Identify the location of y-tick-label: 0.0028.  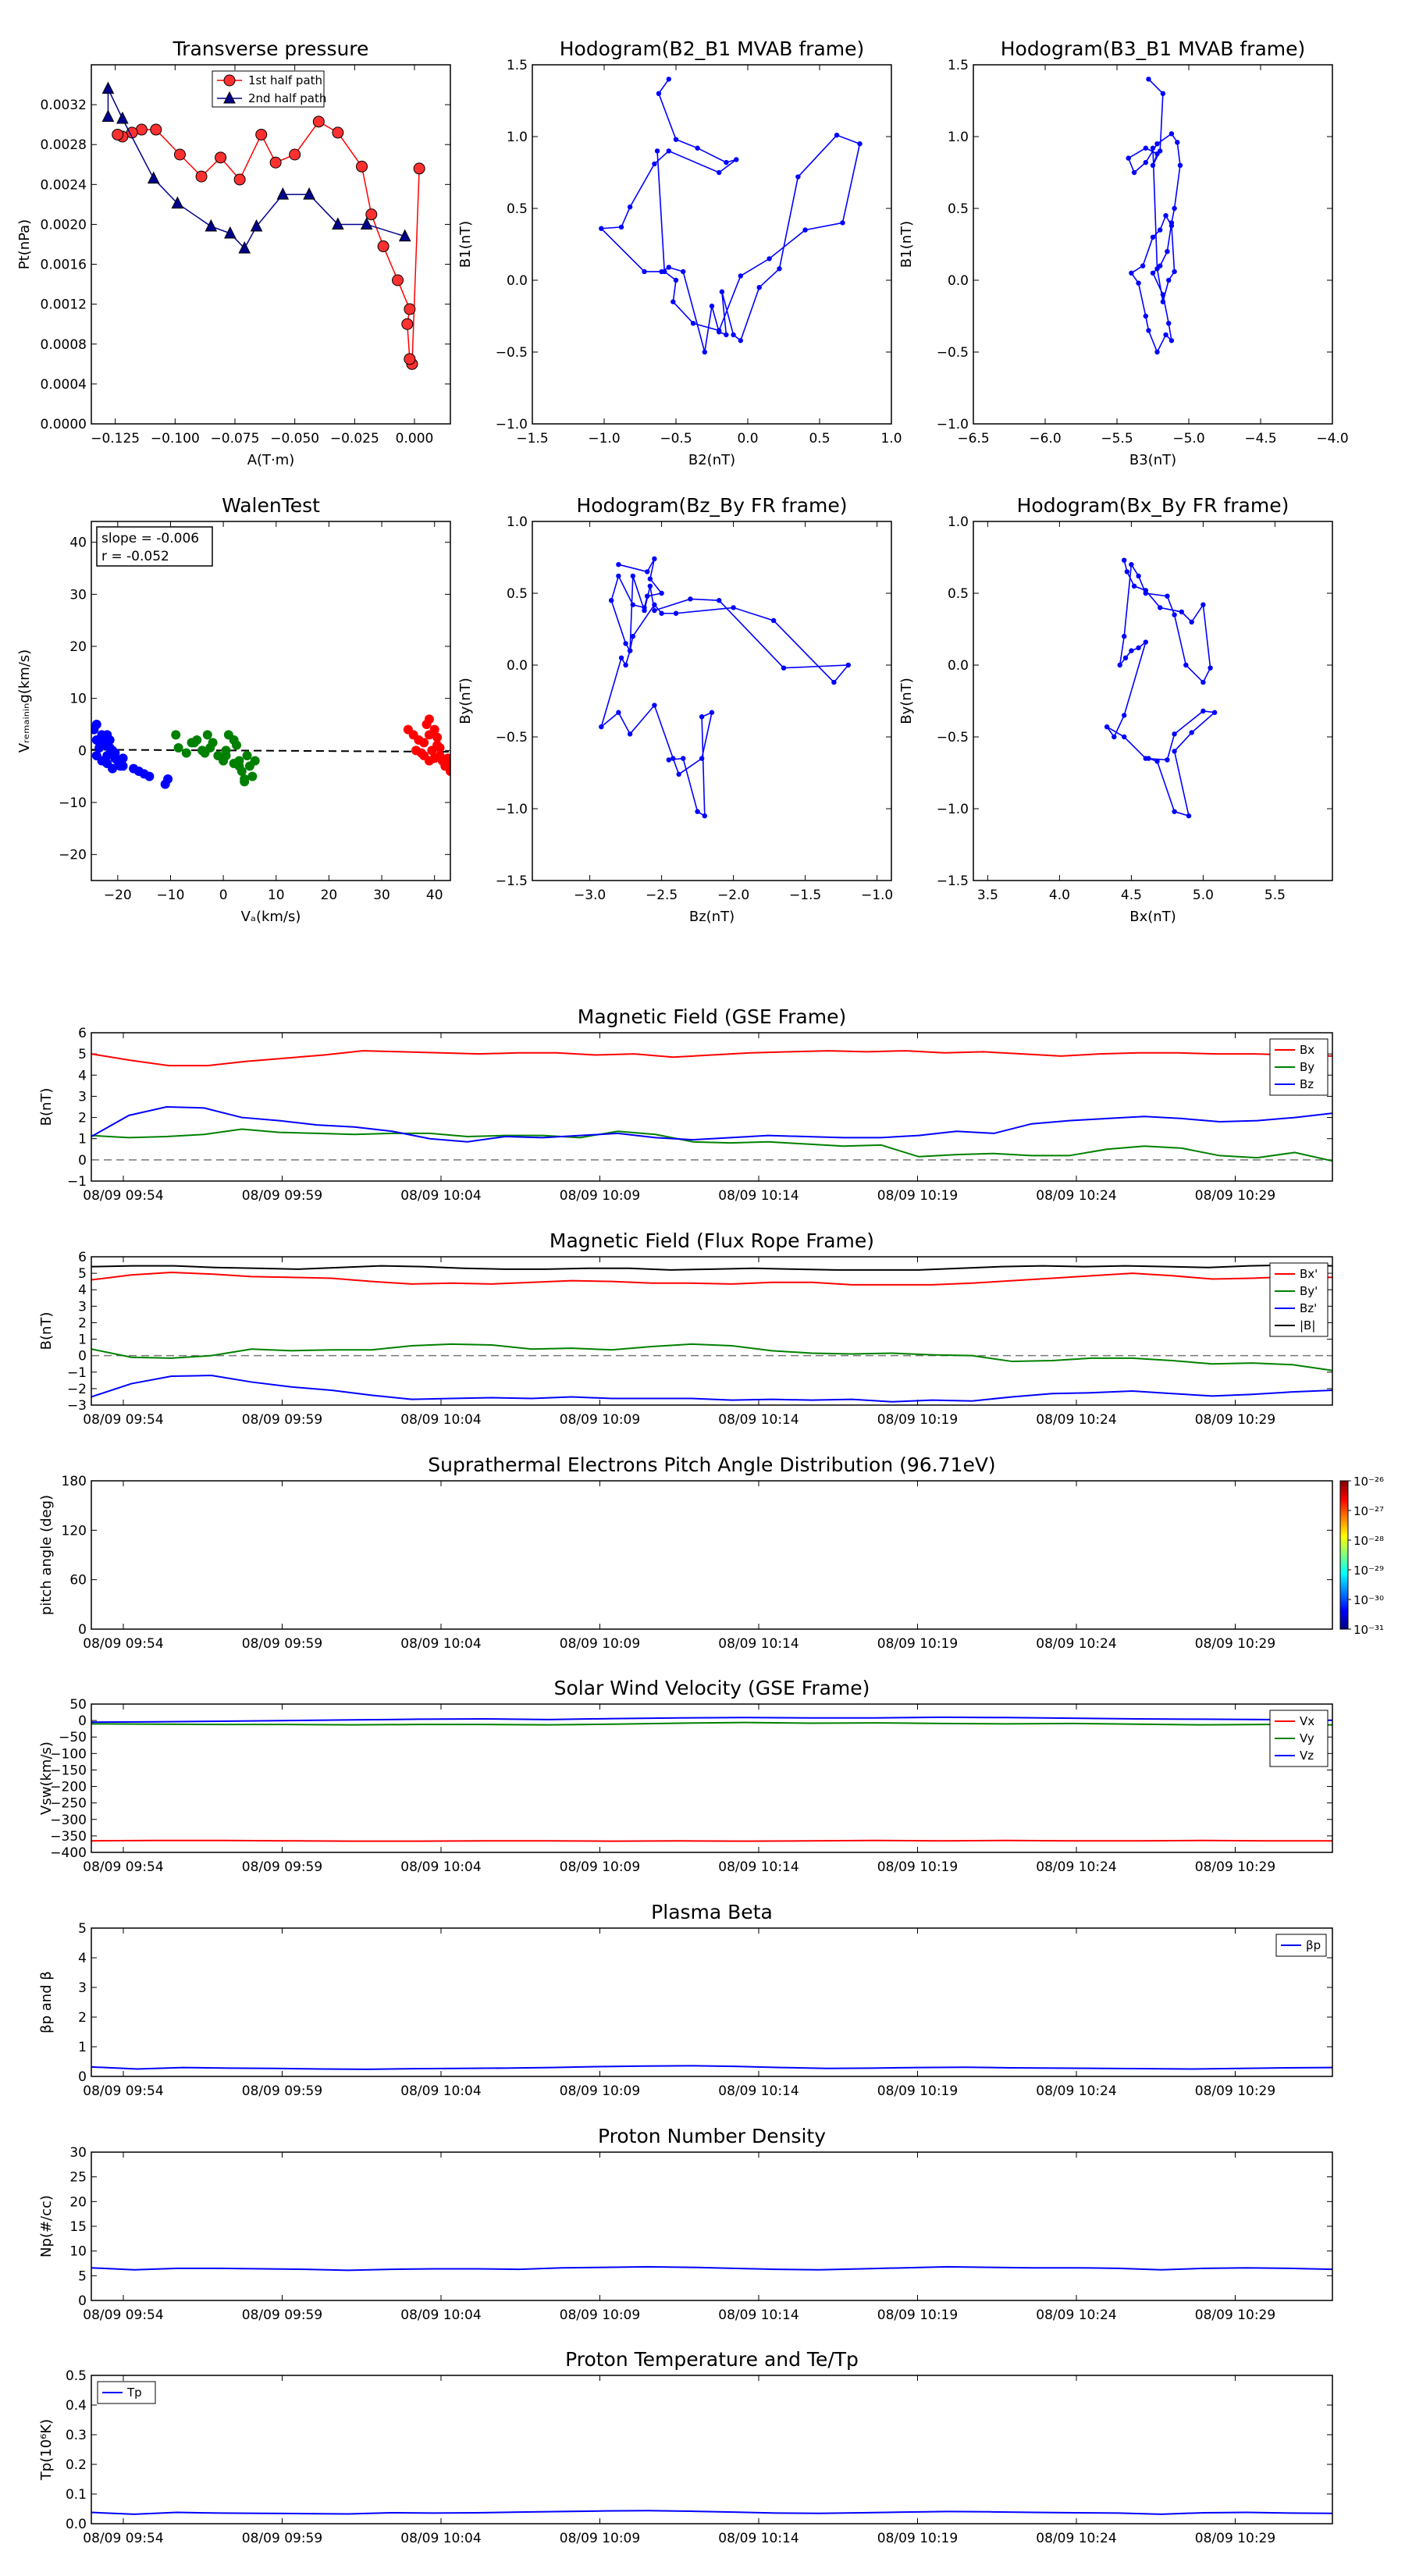
(64, 145).